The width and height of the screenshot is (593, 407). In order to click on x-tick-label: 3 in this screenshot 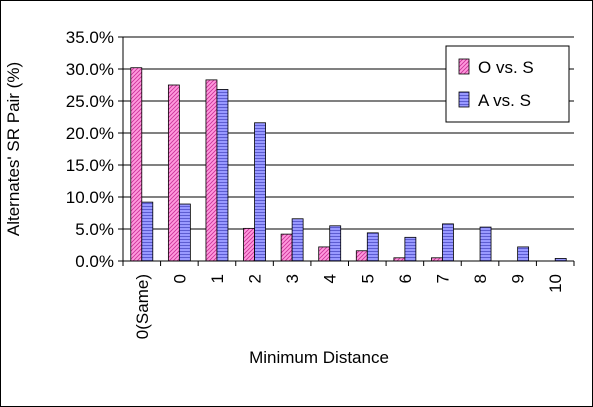, I will do `click(292, 278)`.